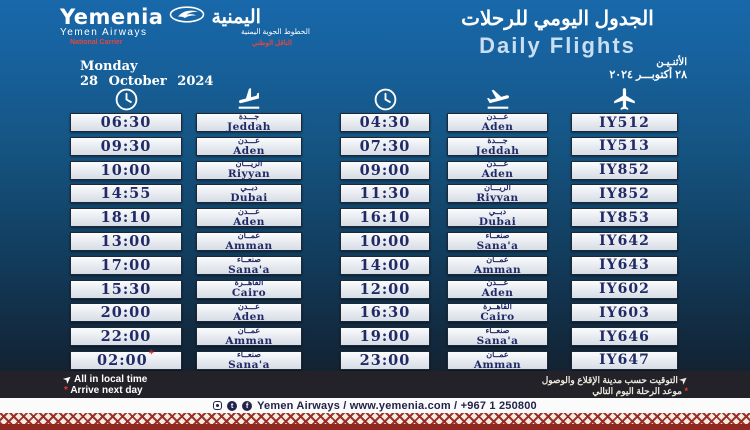  I want to click on departure-city-cell: الريـــان Riyyan, so click(497, 194).